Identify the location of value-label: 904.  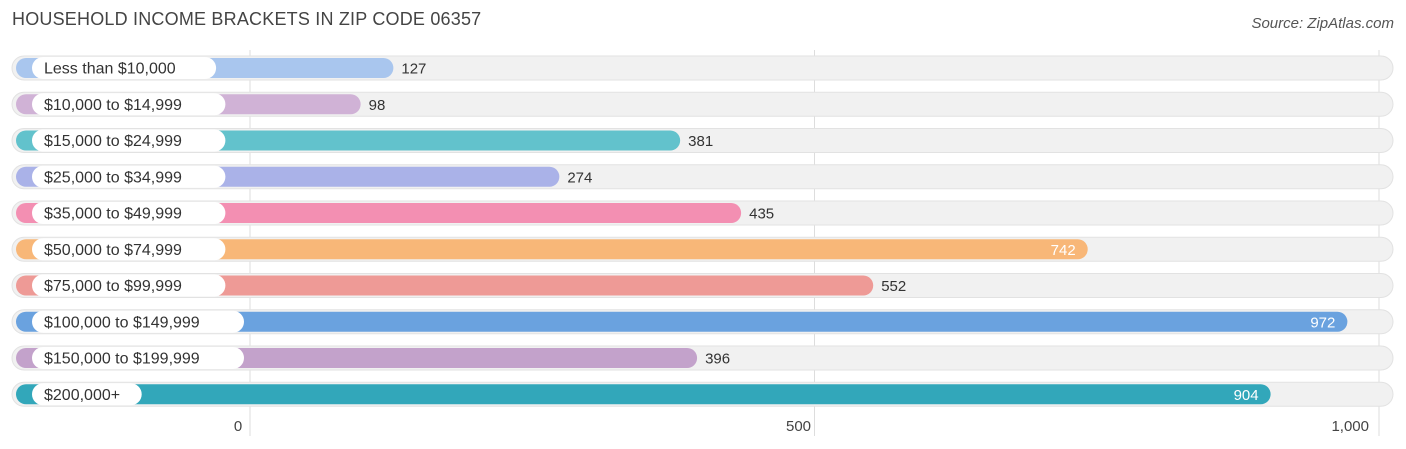
(1246, 395).